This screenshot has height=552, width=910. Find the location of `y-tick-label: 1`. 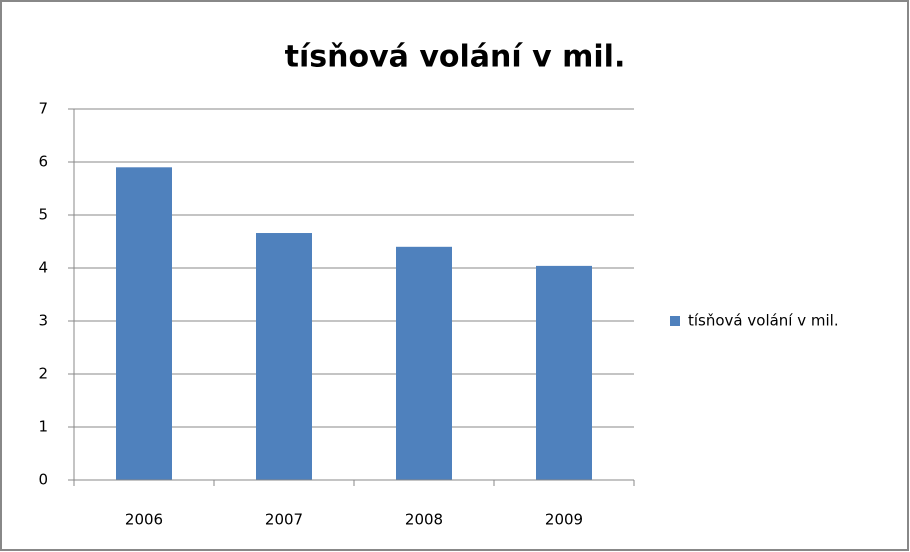

y-tick-label: 1 is located at coordinates (43, 427).